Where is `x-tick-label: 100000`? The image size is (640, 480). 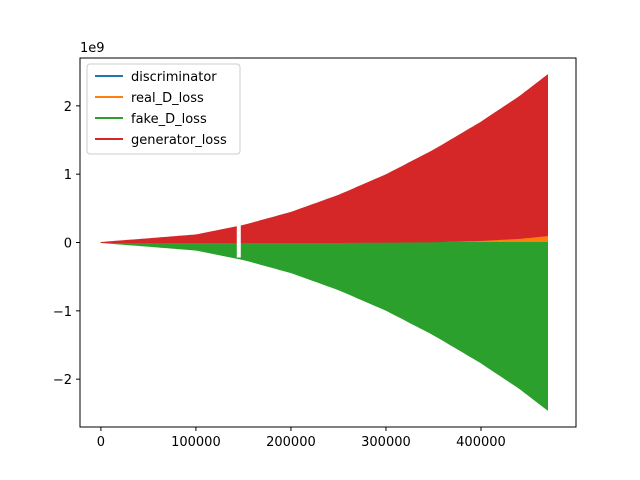
x-tick-label: 100000 is located at coordinates (196, 442).